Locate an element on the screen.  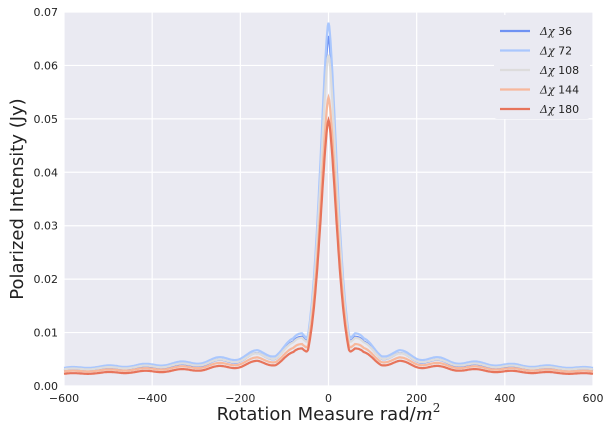
x-tick-label: 600 is located at coordinates (593, 398).